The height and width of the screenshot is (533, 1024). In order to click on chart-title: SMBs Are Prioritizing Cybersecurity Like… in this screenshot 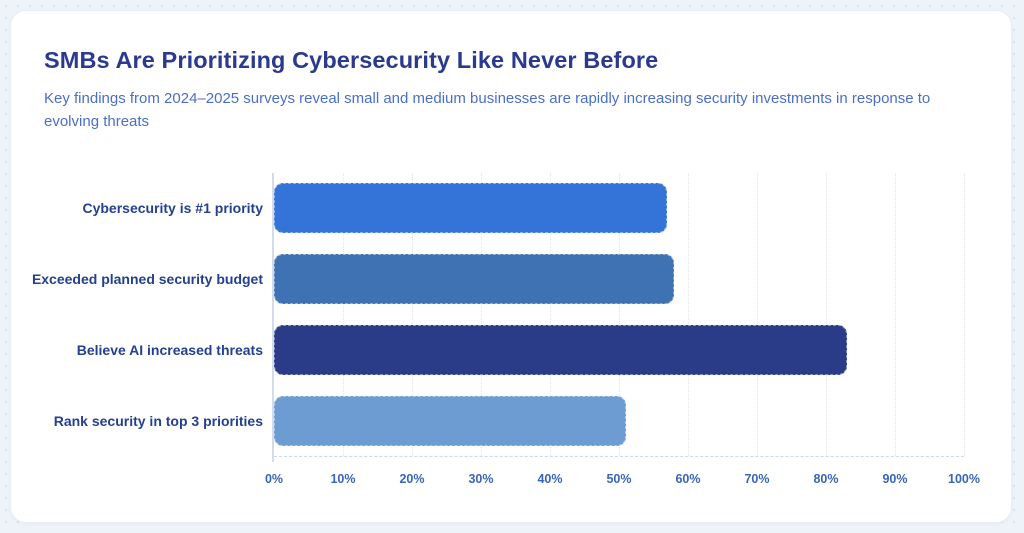, I will do `click(351, 60)`.